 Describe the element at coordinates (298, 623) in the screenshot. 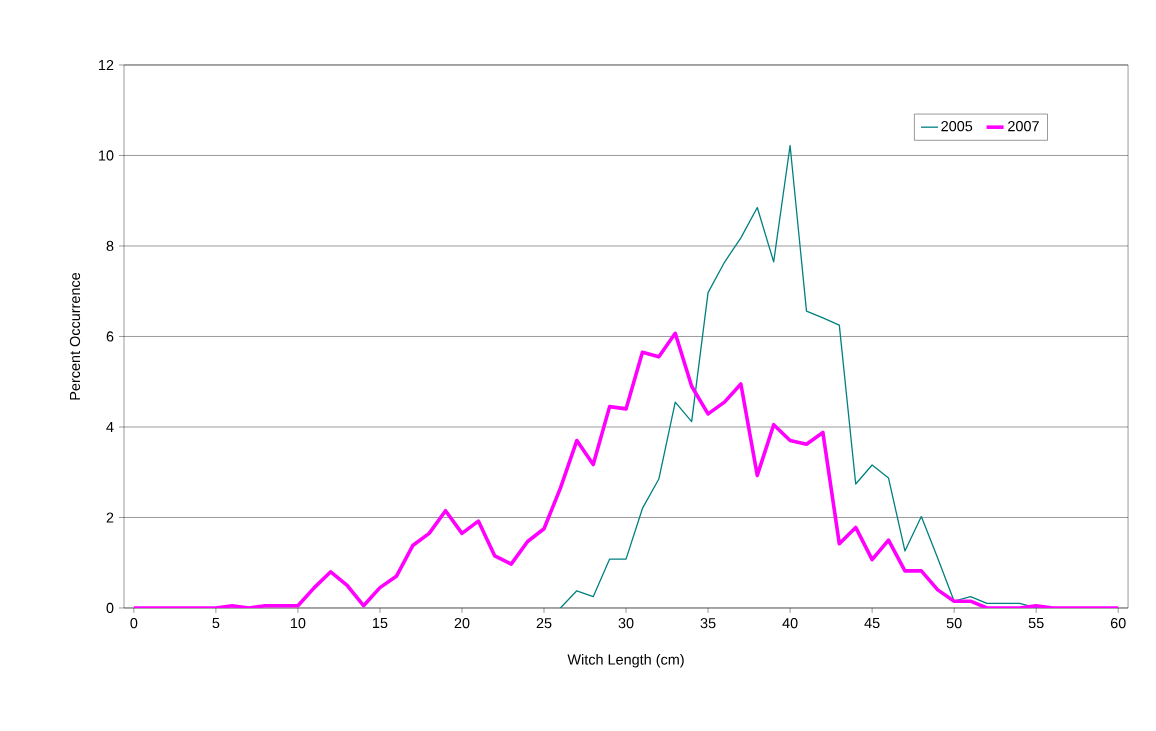

I see `x-tick-label: 10` at that location.